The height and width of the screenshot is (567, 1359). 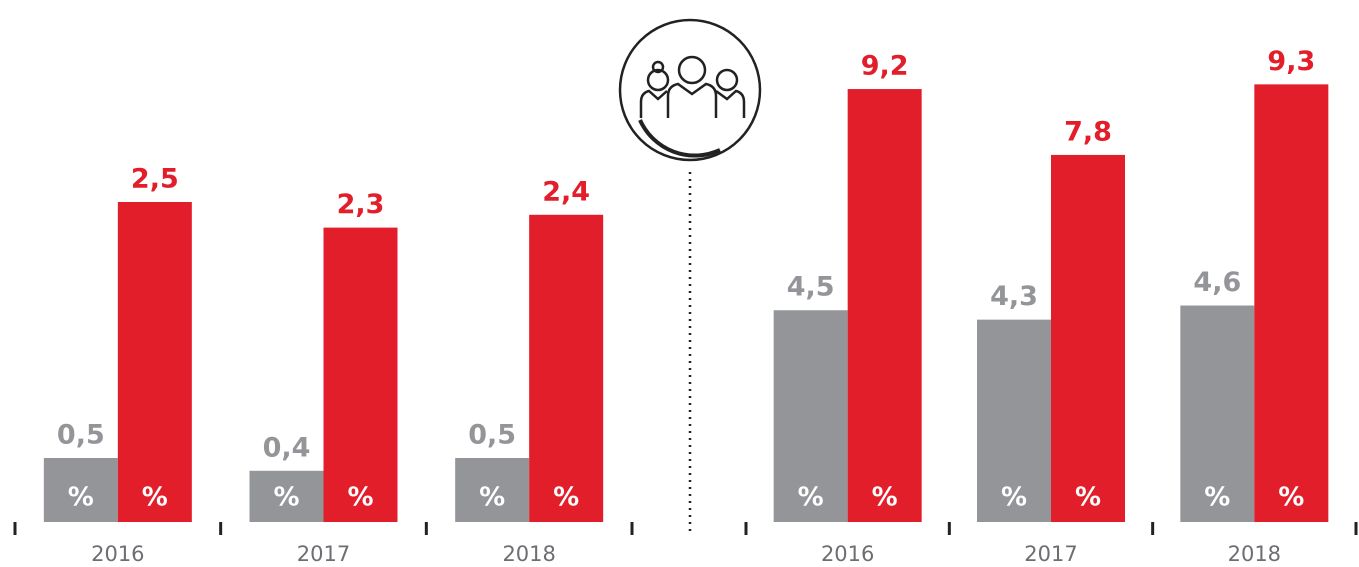 What do you see at coordinates (885, 66) in the screenshot?
I see `value-label: 9,2` at bounding box center [885, 66].